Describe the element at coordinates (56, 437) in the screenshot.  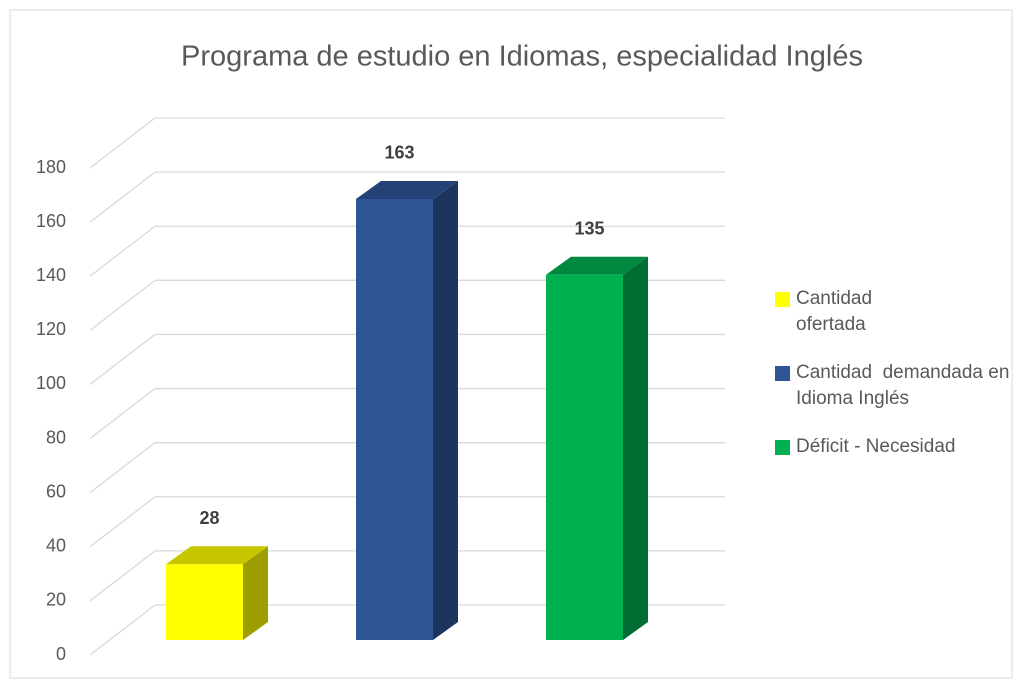
I see `y-tick-label: 80` at that location.